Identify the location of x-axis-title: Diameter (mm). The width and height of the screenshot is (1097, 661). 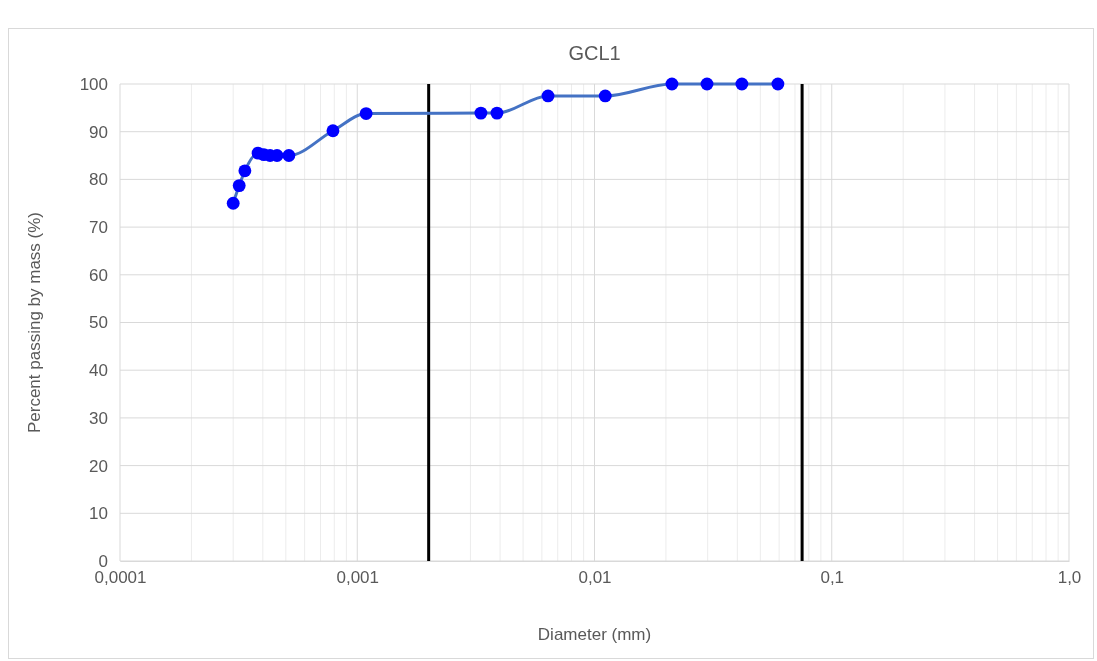
(594, 634).